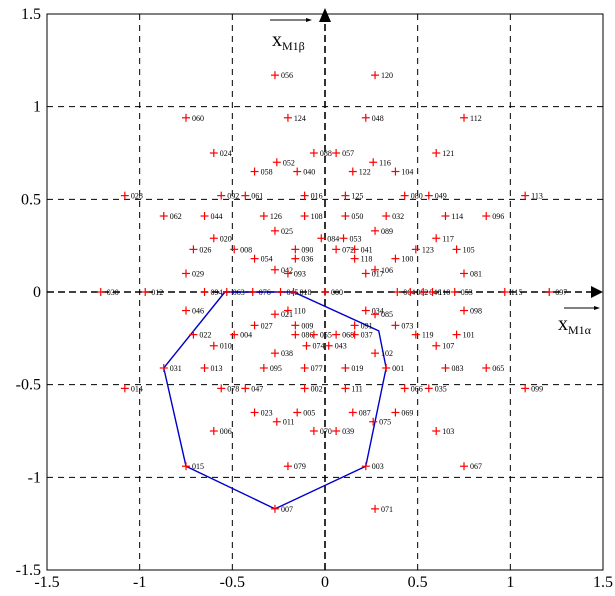 The image size is (615, 596). I want to click on point-label: 121, so click(448, 153).